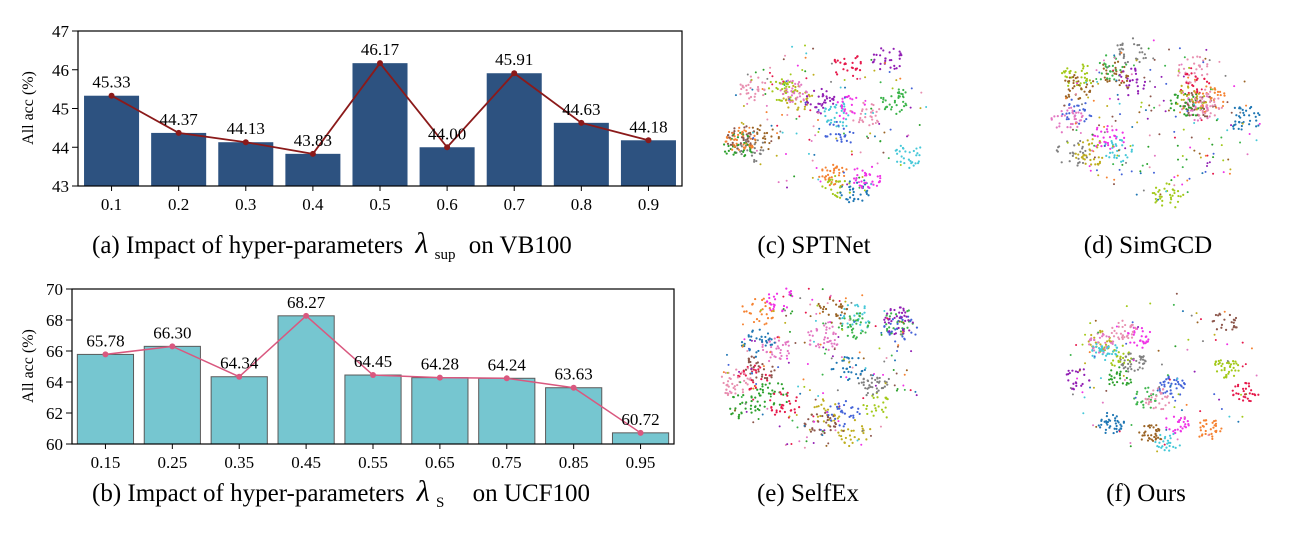  What do you see at coordinates (28, 108) in the screenshot?
I see `chart-a-ylabel: All acc (%)` at bounding box center [28, 108].